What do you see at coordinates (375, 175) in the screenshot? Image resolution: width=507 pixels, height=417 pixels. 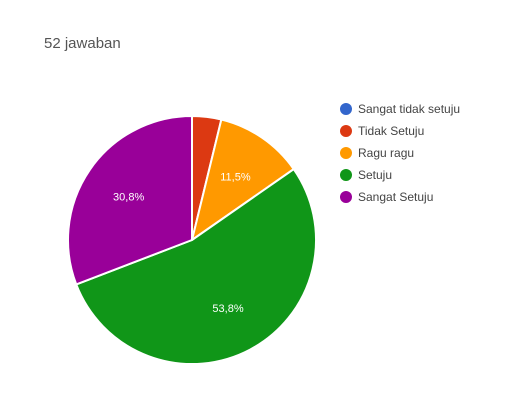 I see `legend-label: Setuju` at bounding box center [375, 175].